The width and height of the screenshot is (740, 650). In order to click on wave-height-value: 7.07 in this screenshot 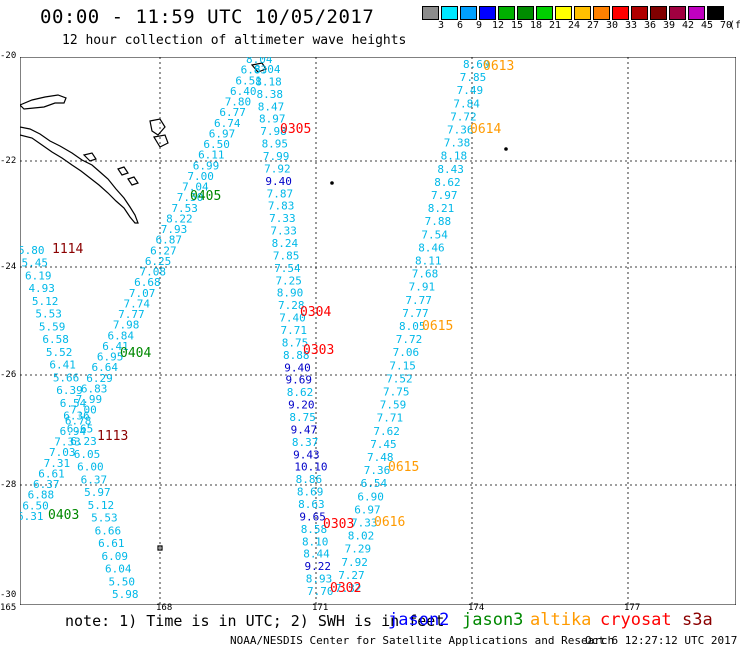, I will do `click(142, 293)`.